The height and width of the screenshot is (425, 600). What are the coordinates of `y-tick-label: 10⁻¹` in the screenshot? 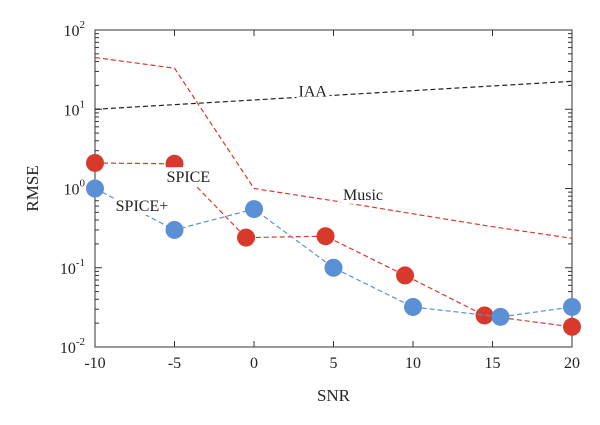 It's located at (72, 267).